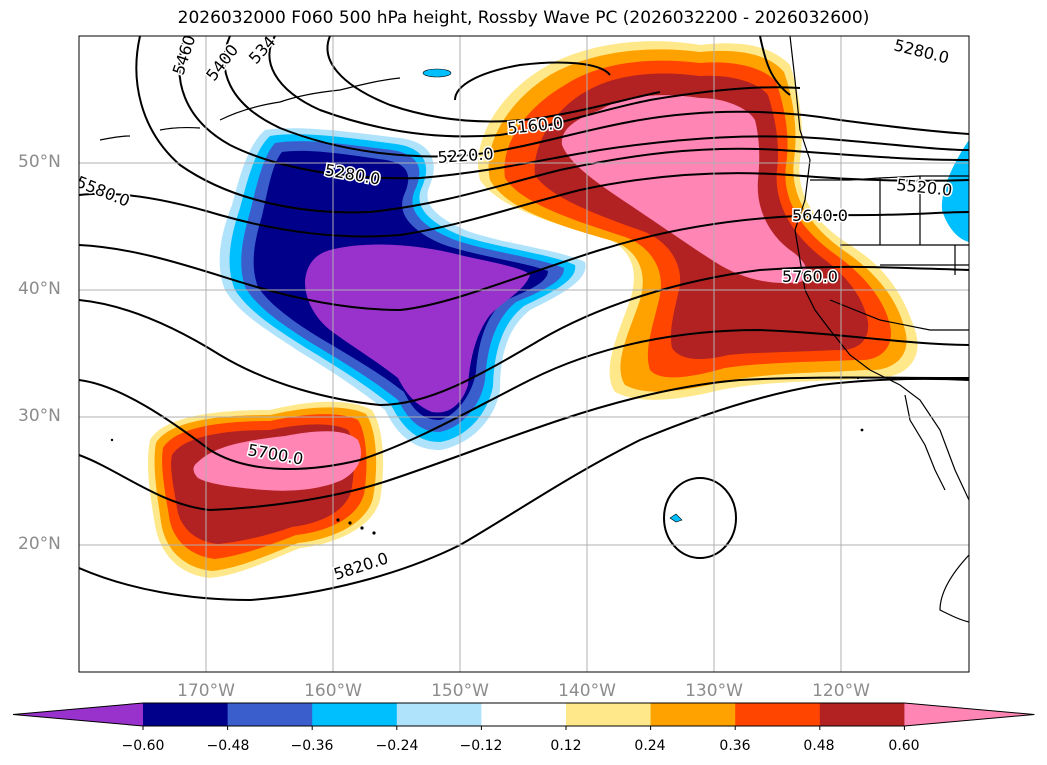 The image size is (1047, 765). Describe the element at coordinates (969, 714) in the screenshot. I see `colorbar-extend-max` at that location.